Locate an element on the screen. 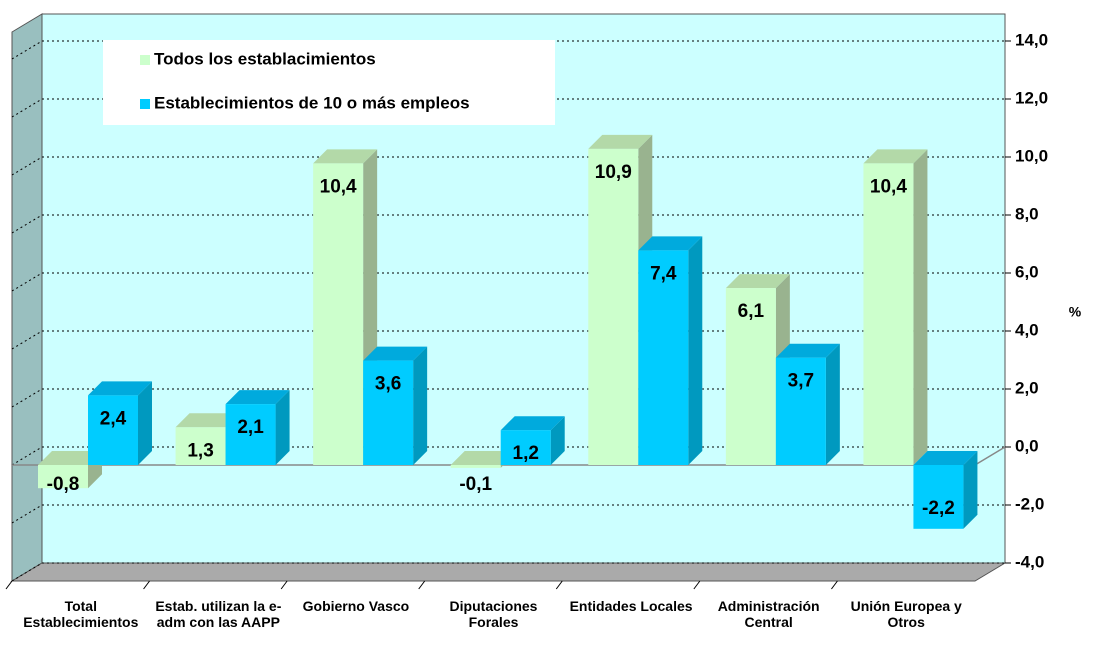  x-tick-label: Total Establecimientos is located at coordinates (81, 614).